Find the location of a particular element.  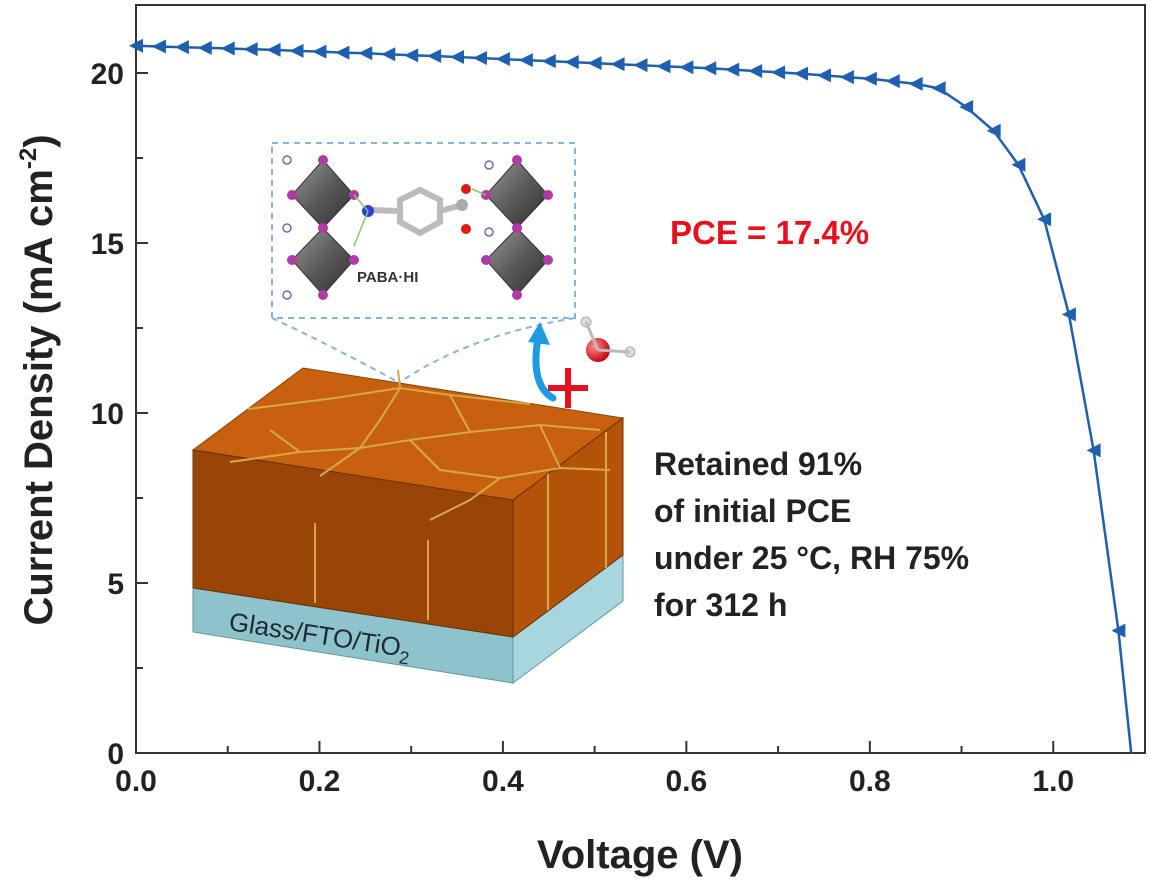

retention-line-3: under 25 °C, RH 75% is located at coordinates (811, 558).